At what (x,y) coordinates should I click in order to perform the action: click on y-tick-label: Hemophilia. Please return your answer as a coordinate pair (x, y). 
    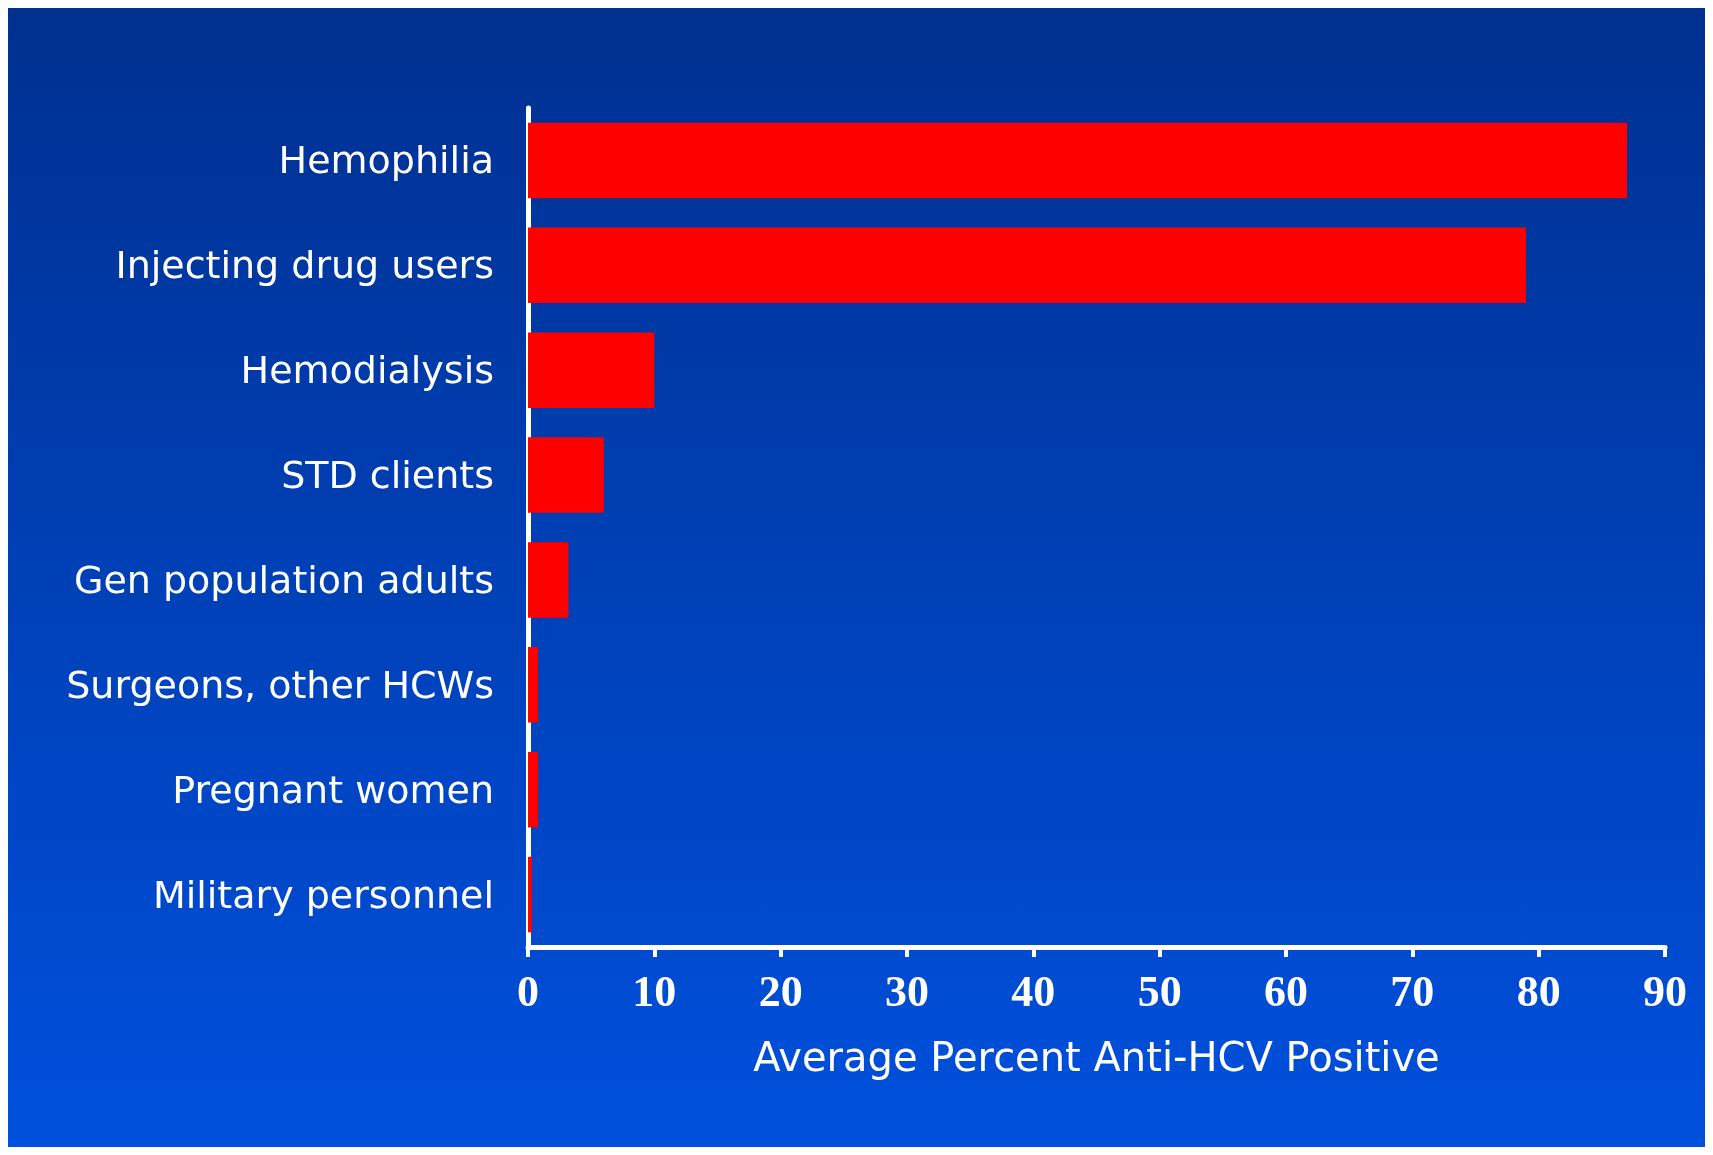
    Looking at the image, I should click on (386, 160).